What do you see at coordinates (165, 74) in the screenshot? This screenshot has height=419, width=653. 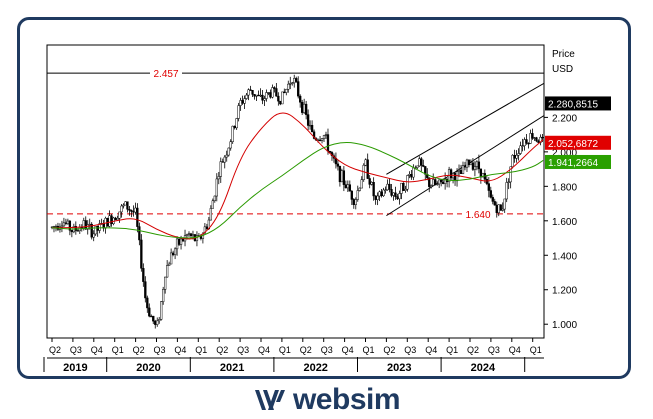 I see `level-label: 2.457` at bounding box center [165, 74].